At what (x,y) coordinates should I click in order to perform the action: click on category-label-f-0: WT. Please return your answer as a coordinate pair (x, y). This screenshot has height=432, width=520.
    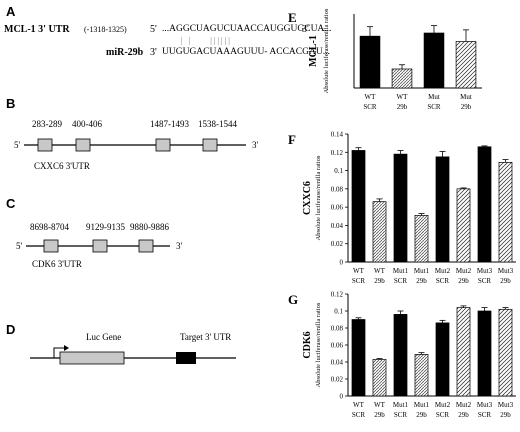
    Looking at the image, I should click on (359, 271).